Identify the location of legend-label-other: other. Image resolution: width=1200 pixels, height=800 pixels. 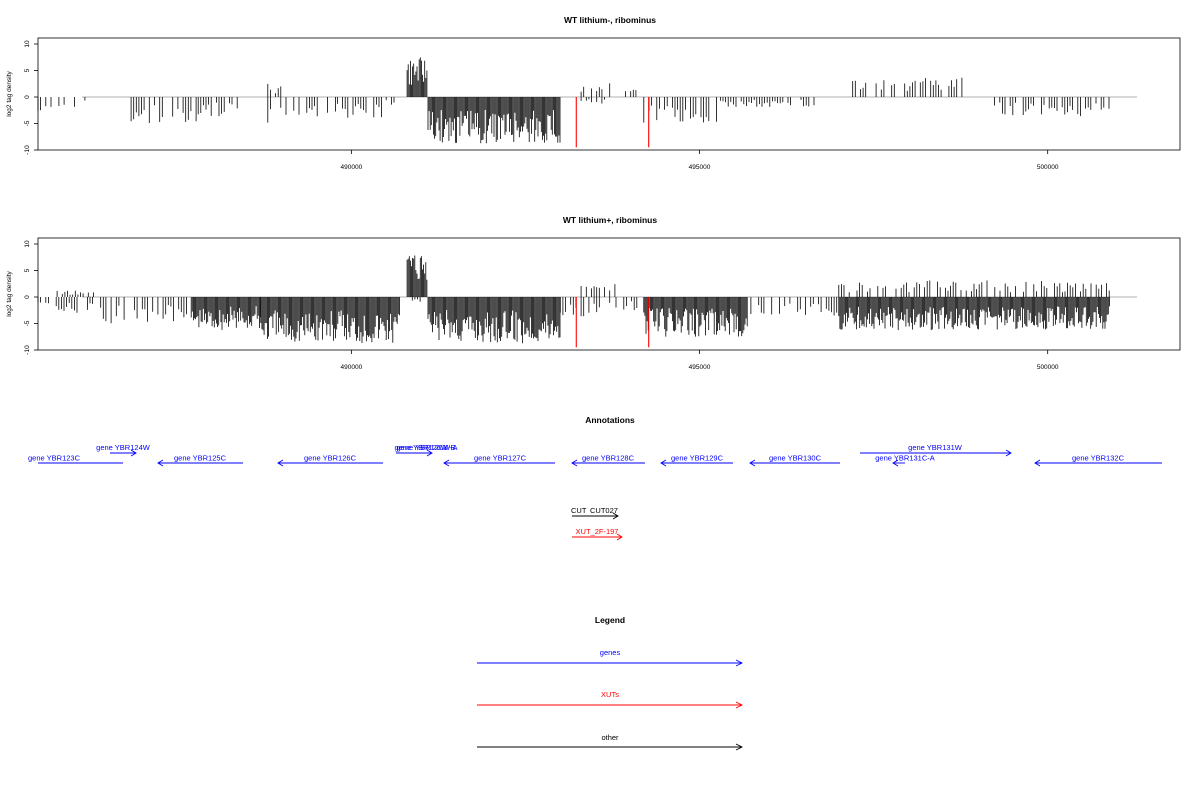
(610, 737).